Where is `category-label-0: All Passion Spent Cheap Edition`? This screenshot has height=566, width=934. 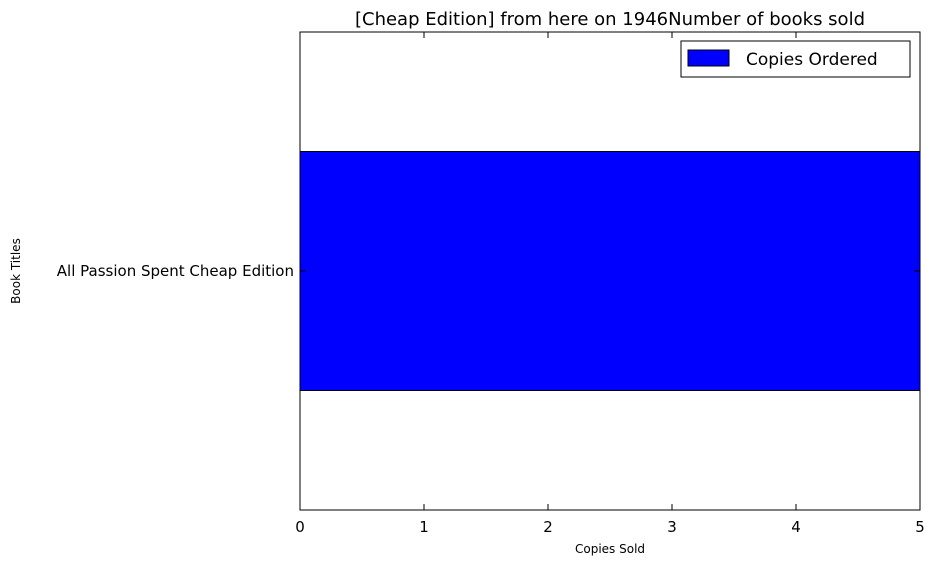 category-label-0: All Passion Spent Cheap Edition is located at coordinates (175, 271).